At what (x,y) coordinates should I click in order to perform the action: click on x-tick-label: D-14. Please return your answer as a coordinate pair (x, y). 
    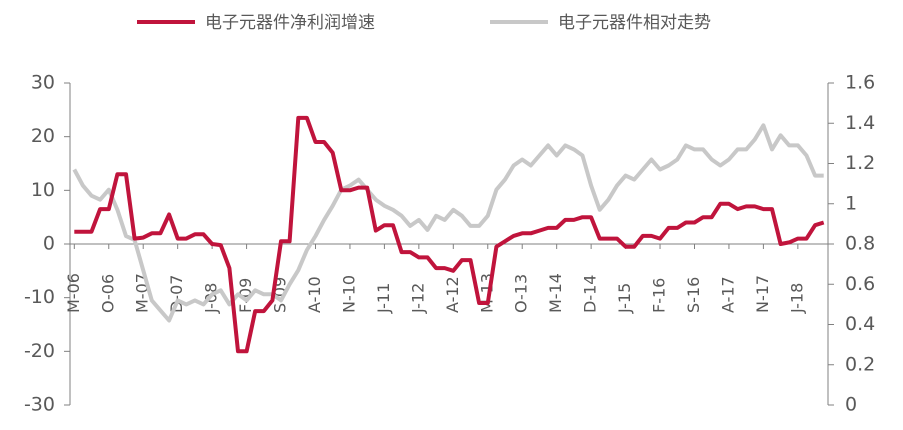
    Looking at the image, I should click on (590, 294).